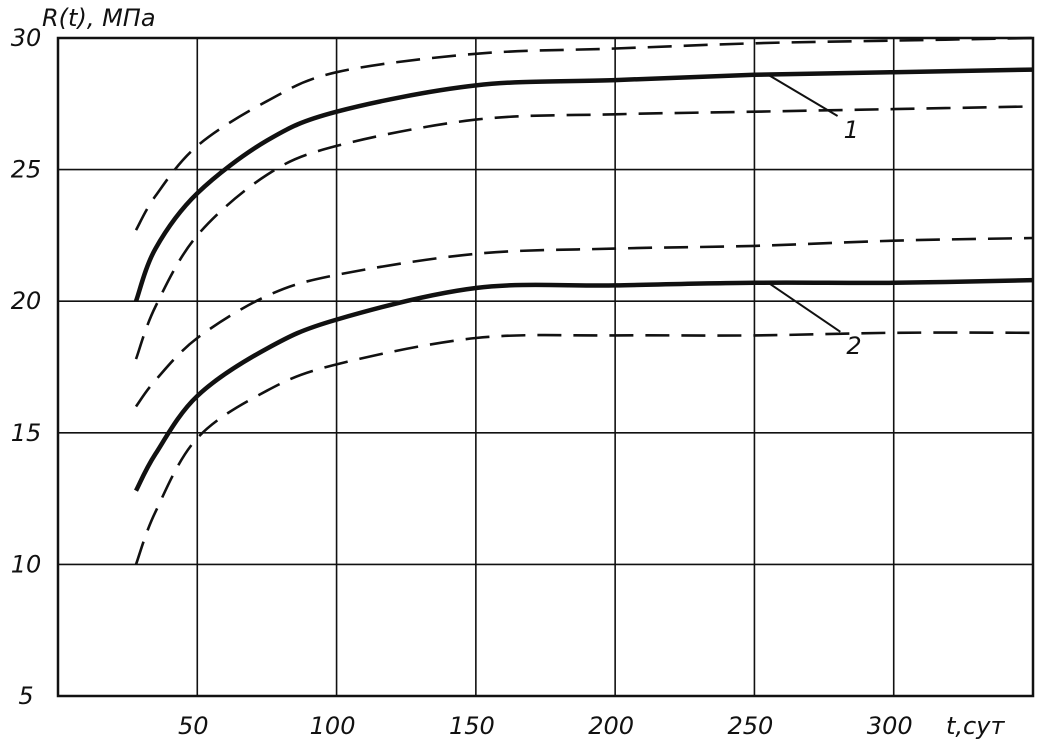  What do you see at coordinates (25, 696) in the screenshot?
I see `y-tick-label: 5` at bounding box center [25, 696].